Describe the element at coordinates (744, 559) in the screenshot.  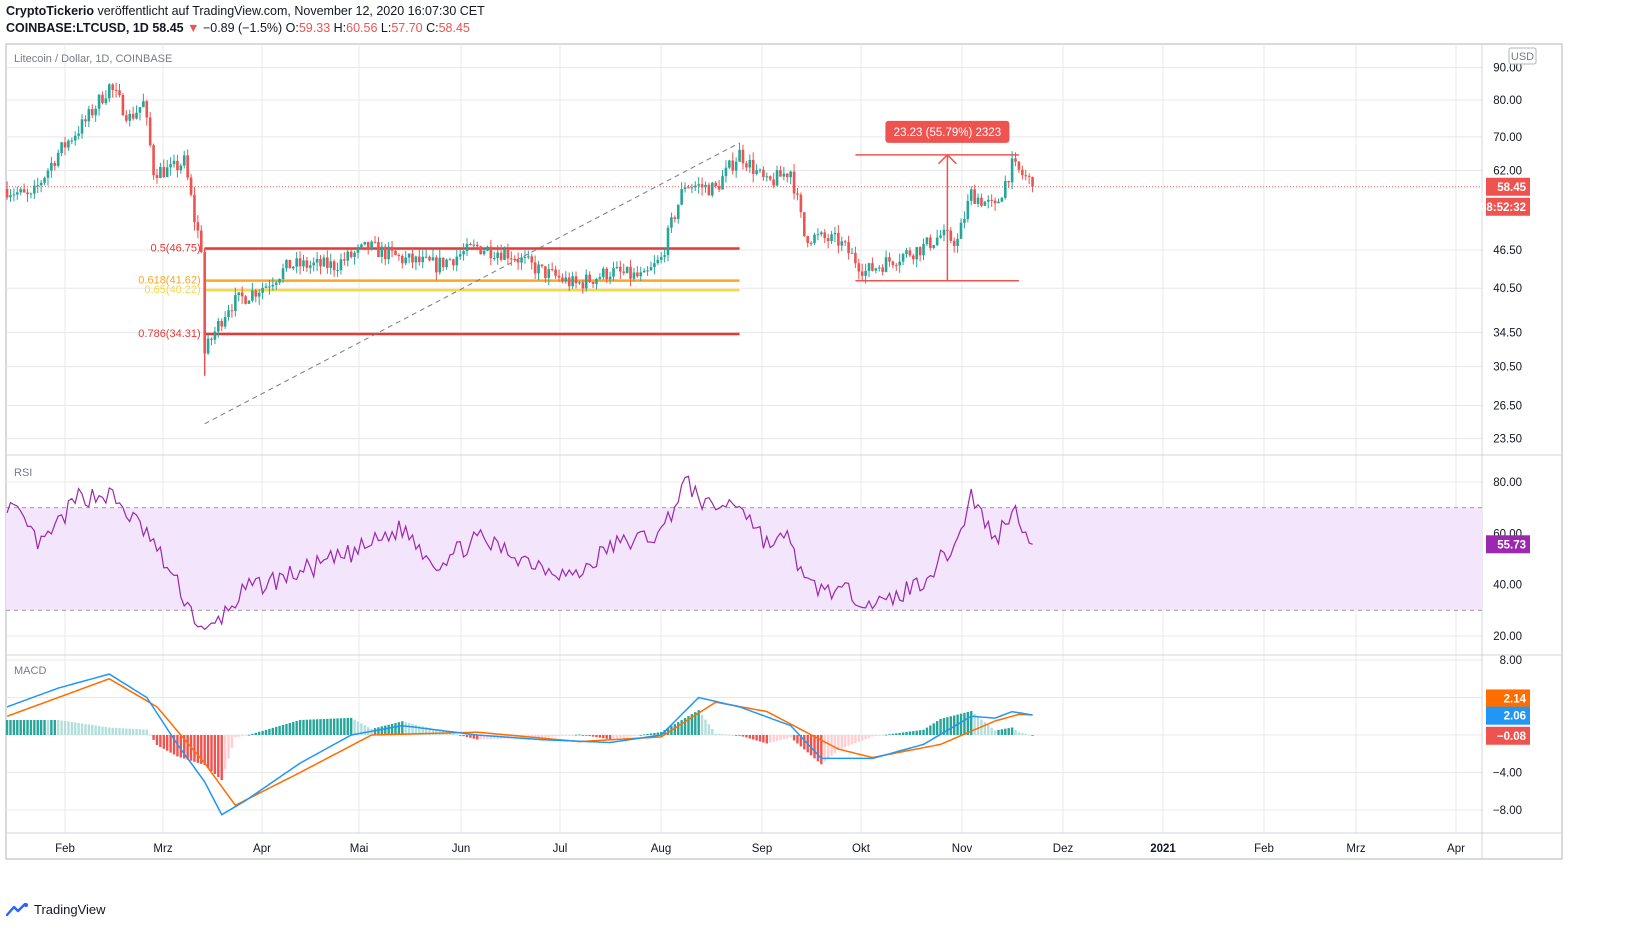
I see `rsi-band-fill` at that location.